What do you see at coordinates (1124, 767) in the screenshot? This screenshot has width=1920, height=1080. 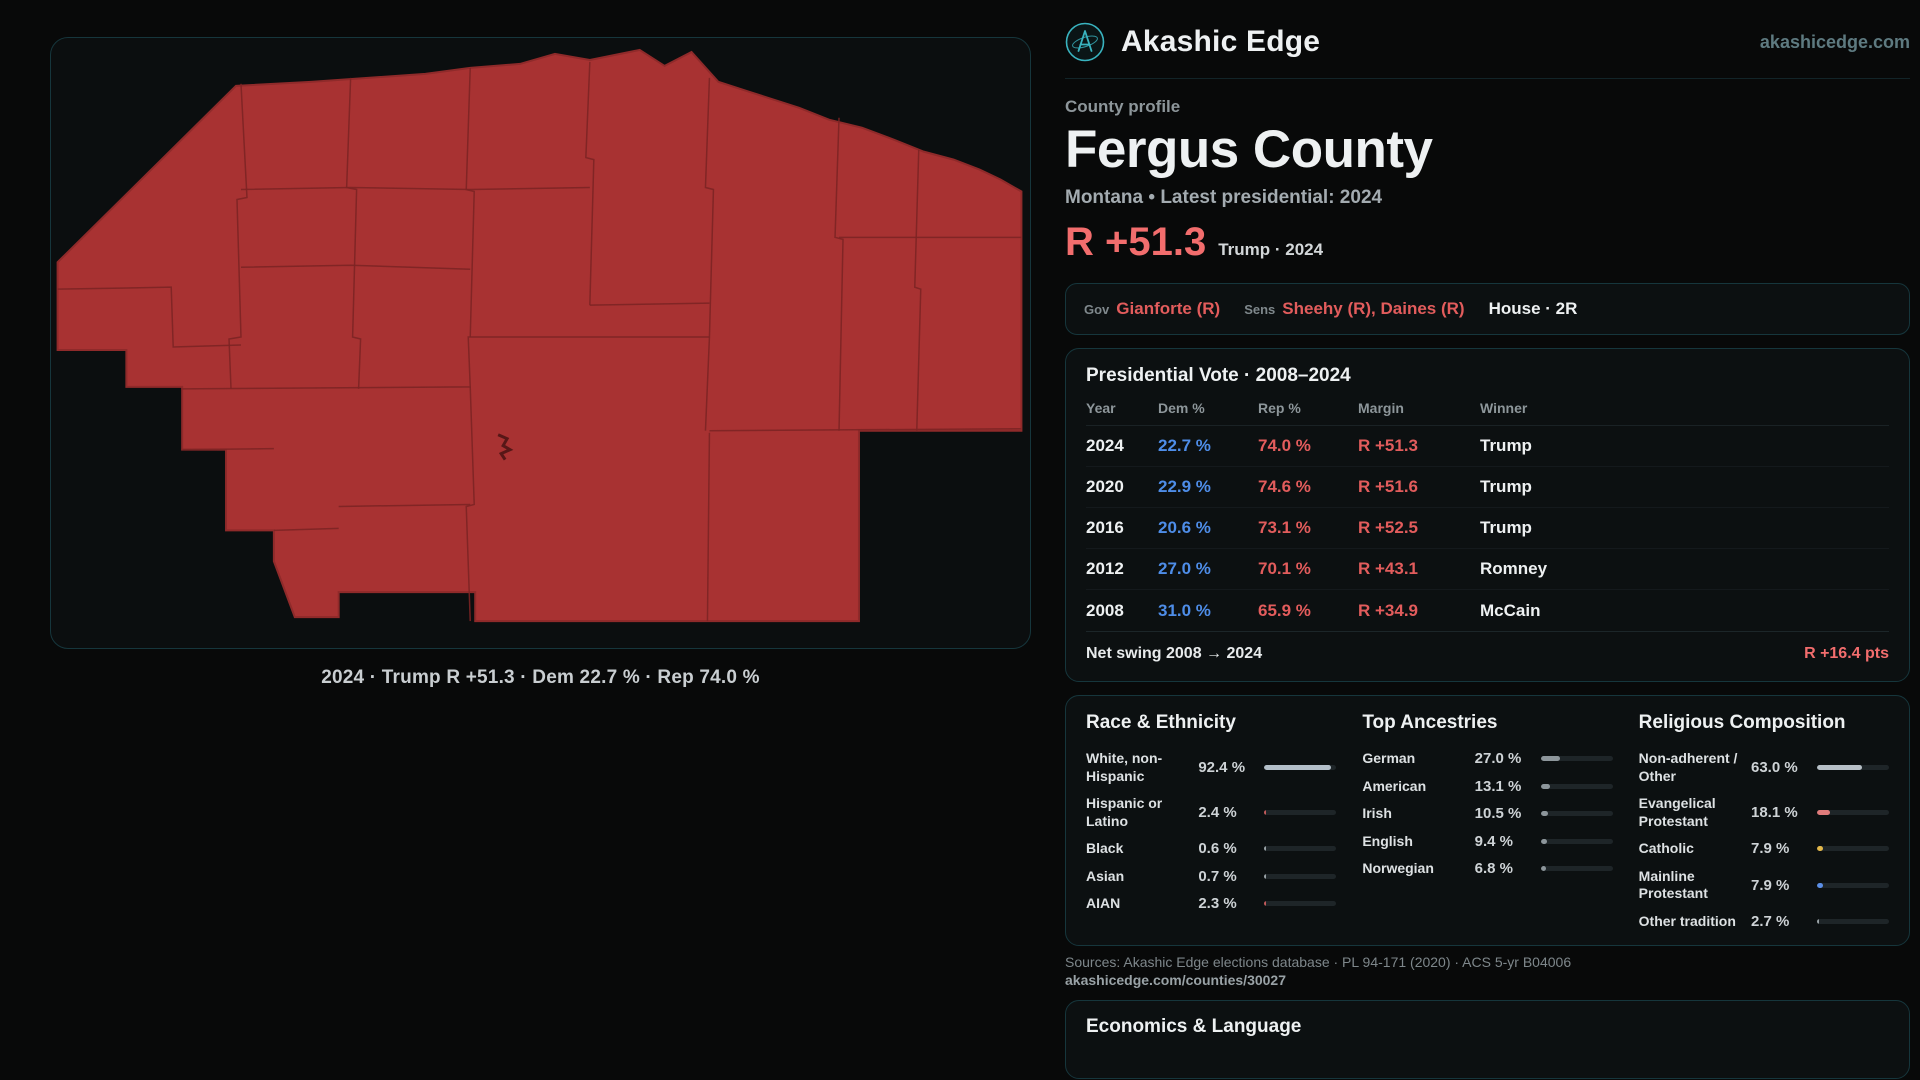 I see `stat-label: White, non-Hispanic` at bounding box center [1124, 767].